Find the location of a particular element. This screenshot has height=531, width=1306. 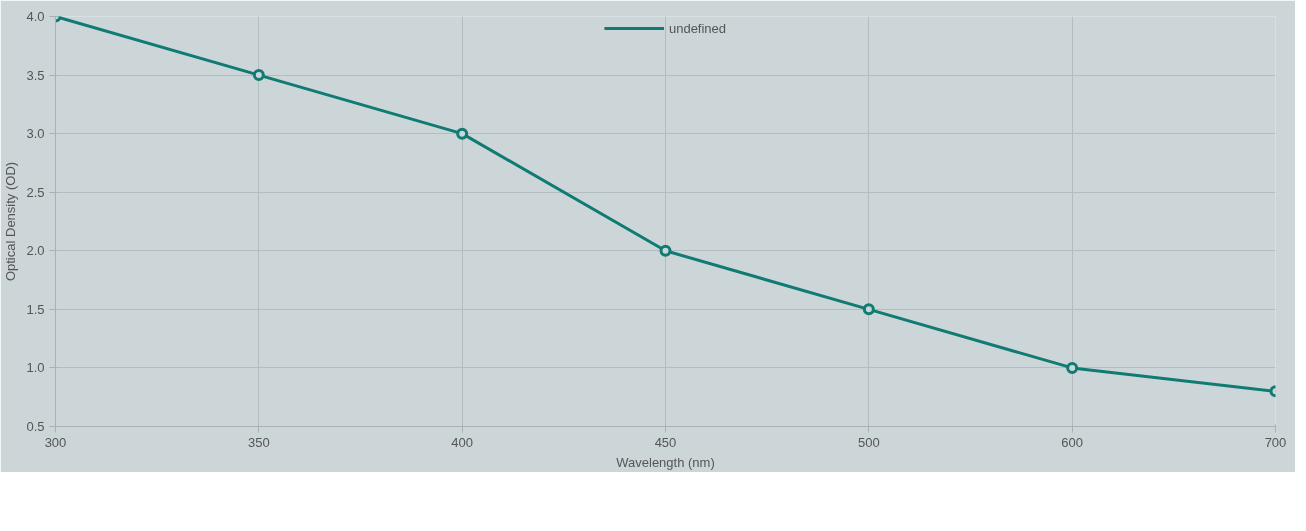

y-tick-label: 2.0 is located at coordinates (35, 251).